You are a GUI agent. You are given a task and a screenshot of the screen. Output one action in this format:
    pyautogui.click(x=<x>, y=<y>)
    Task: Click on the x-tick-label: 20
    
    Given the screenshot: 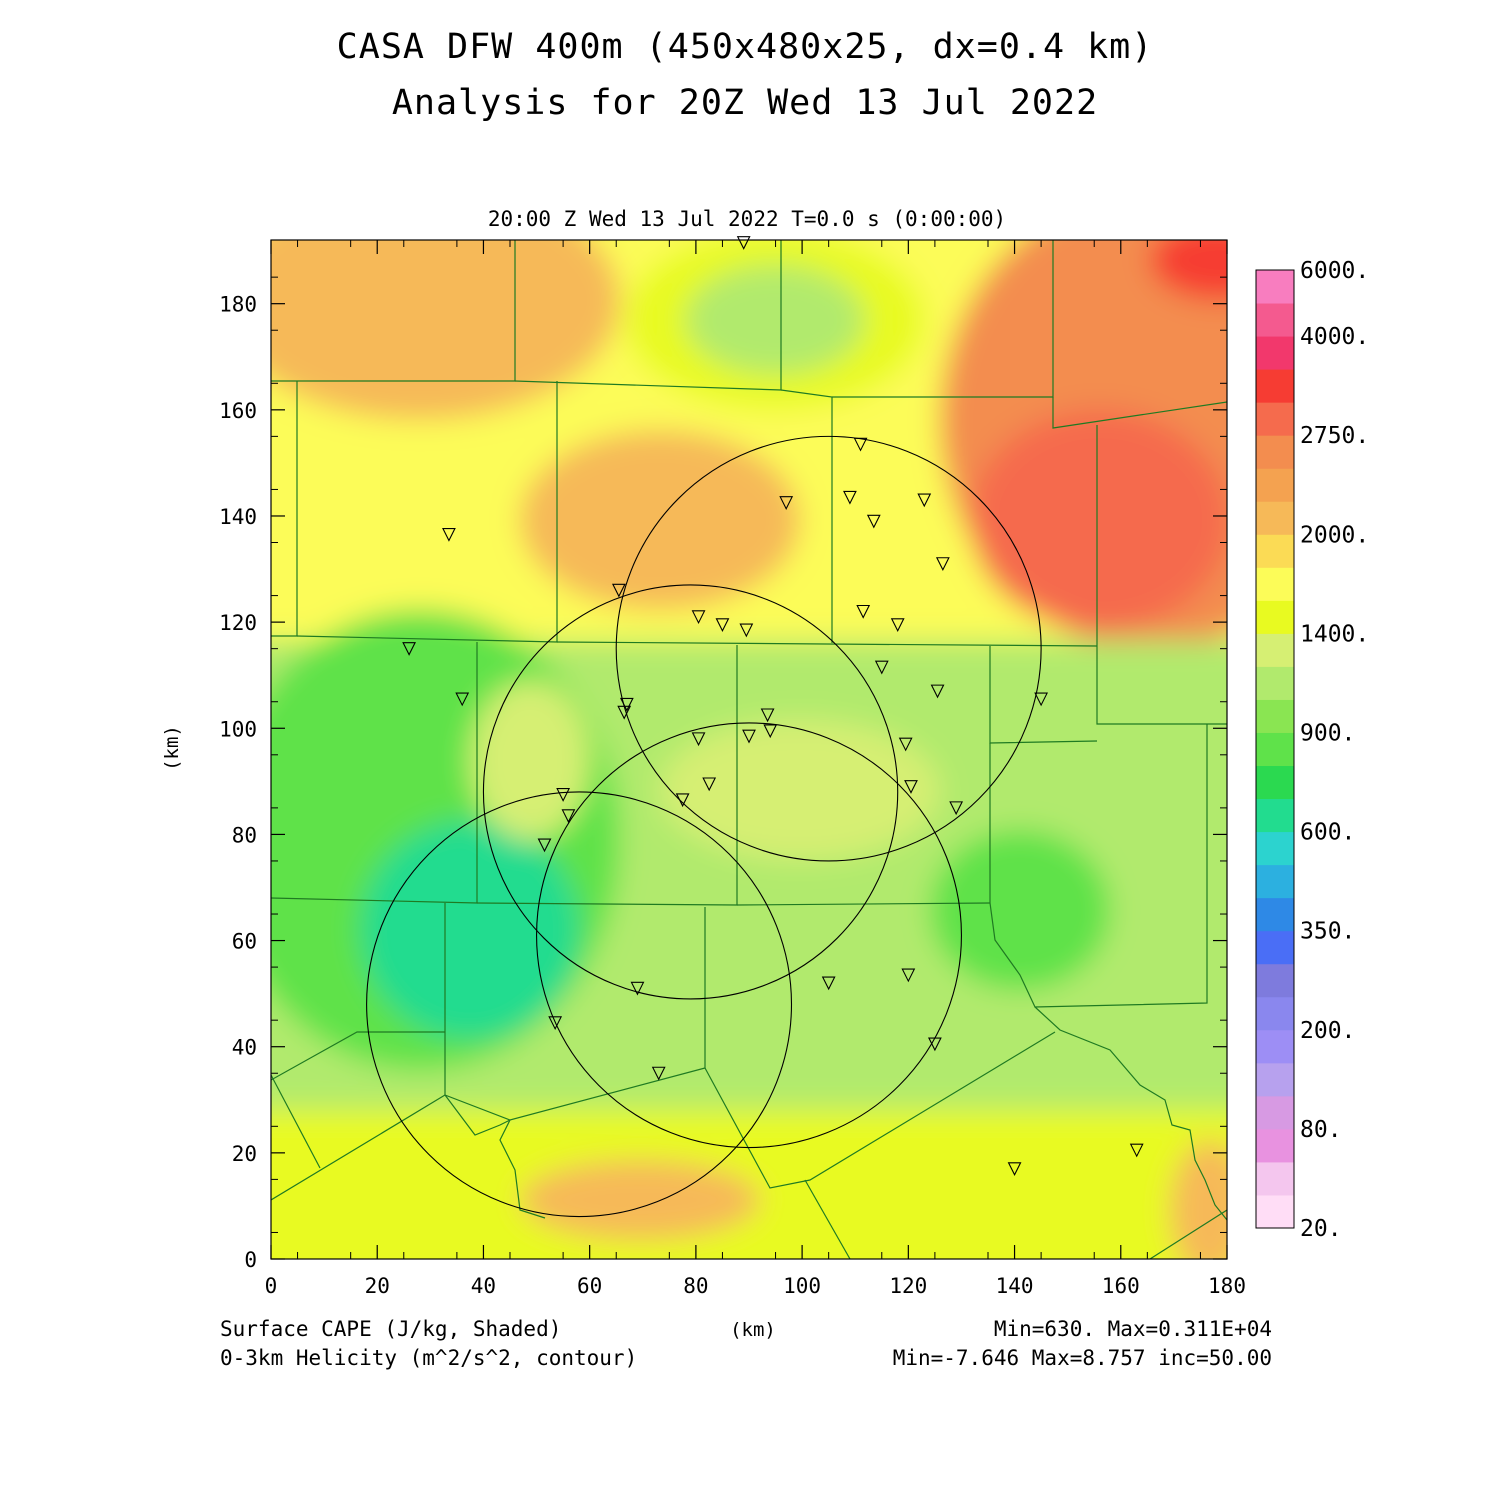 What is the action you would take?
    pyautogui.click(x=377, y=1286)
    